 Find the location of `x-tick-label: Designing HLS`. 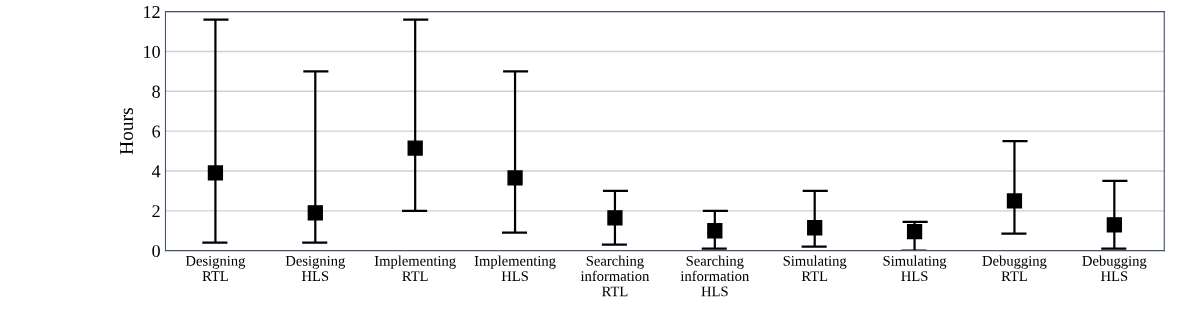

x-tick-label: Designing HLS is located at coordinates (315, 268).